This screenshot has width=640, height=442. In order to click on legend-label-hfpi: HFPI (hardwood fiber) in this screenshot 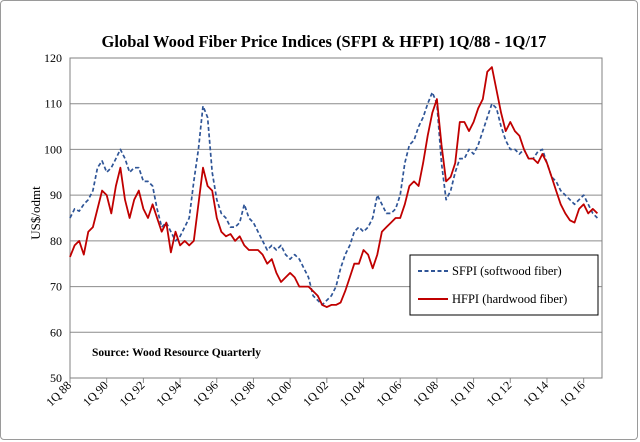, I will do `click(509, 299)`.